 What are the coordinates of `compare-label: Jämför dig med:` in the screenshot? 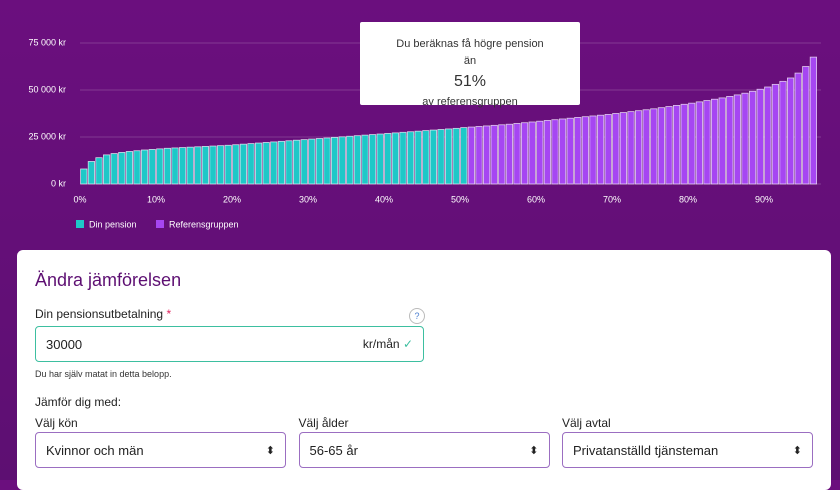 It's located at (78, 402).